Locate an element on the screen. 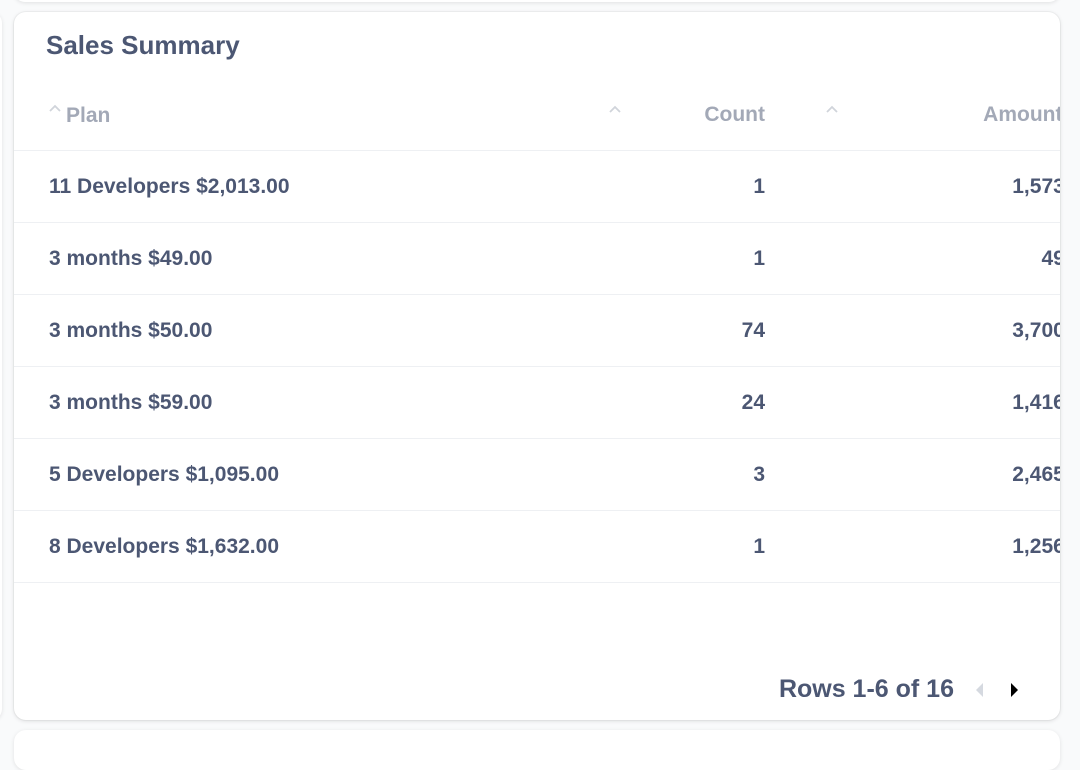 Image resolution: width=1080 pixels, height=770 pixels. cell-amount: 3,700.00 is located at coordinates (912, 330).